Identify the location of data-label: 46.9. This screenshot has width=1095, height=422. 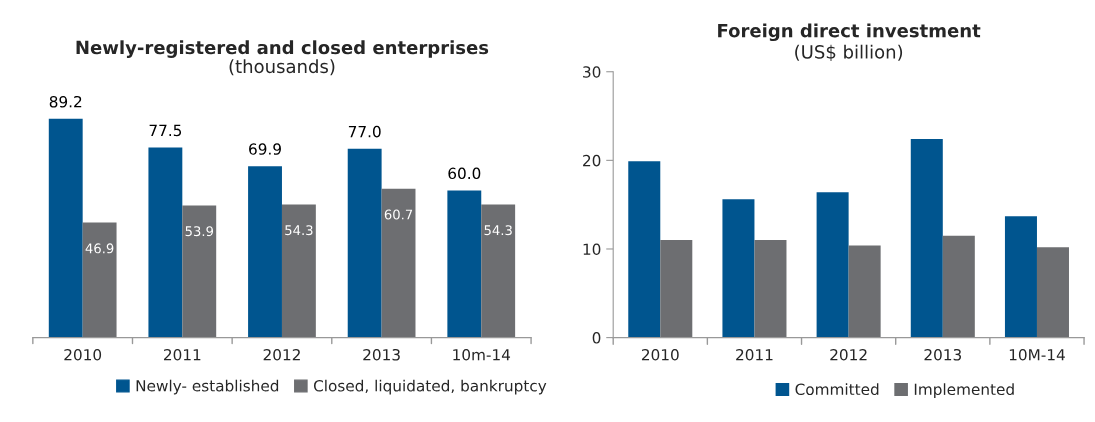
(99, 248).